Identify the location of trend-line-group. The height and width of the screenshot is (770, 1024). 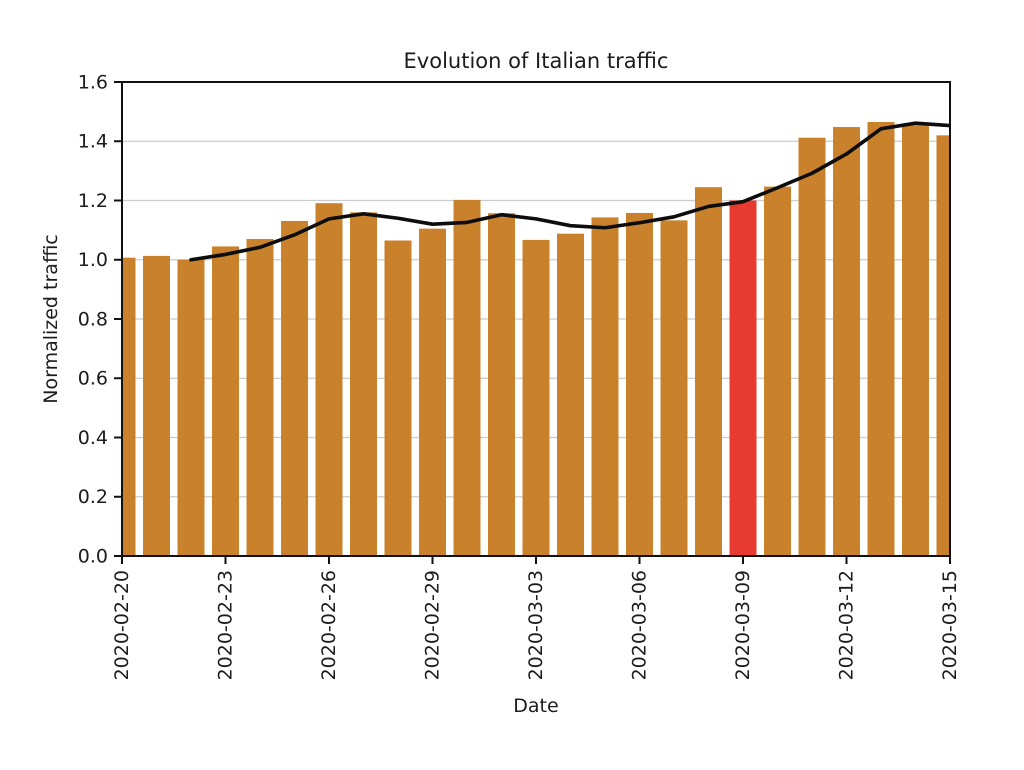
(569, 191).